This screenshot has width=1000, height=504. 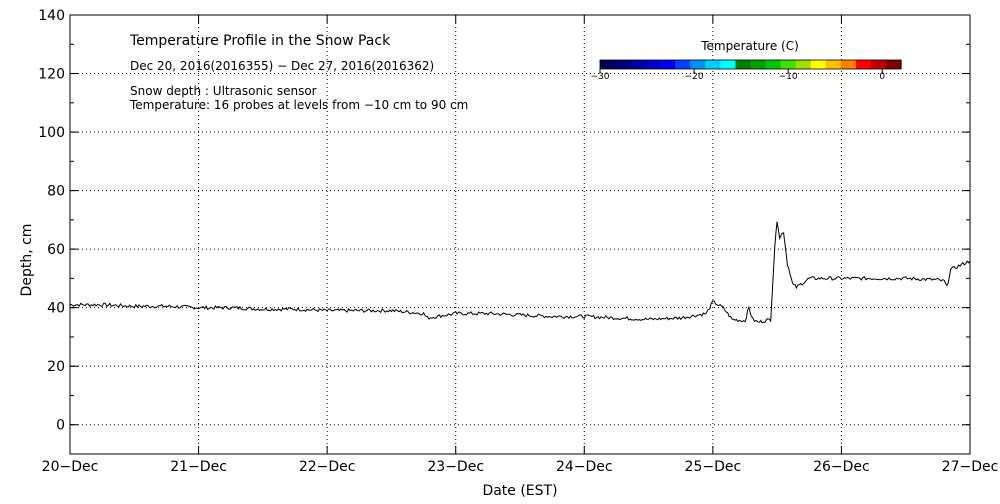 What do you see at coordinates (56, 309) in the screenshot?
I see `y-tick-label: 40` at bounding box center [56, 309].